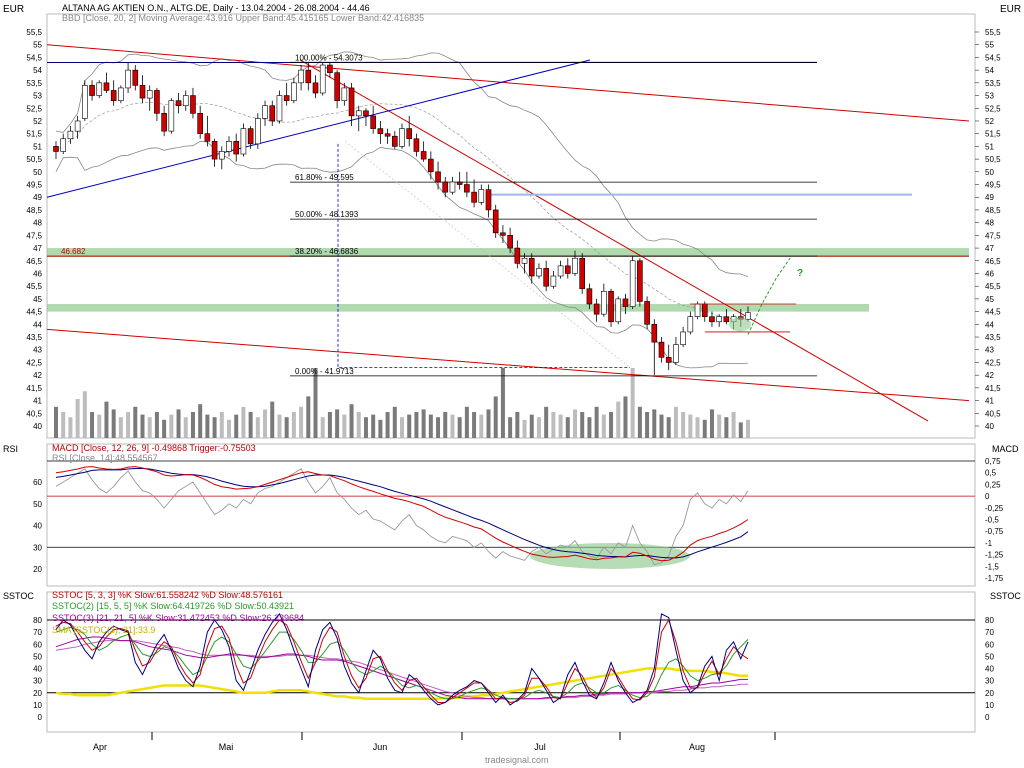 This screenshot has height=768, width=1024. Describe the element at coordinates (40, 717) in the screenshot. I see `sstoc-tick-left: 0` at that location.